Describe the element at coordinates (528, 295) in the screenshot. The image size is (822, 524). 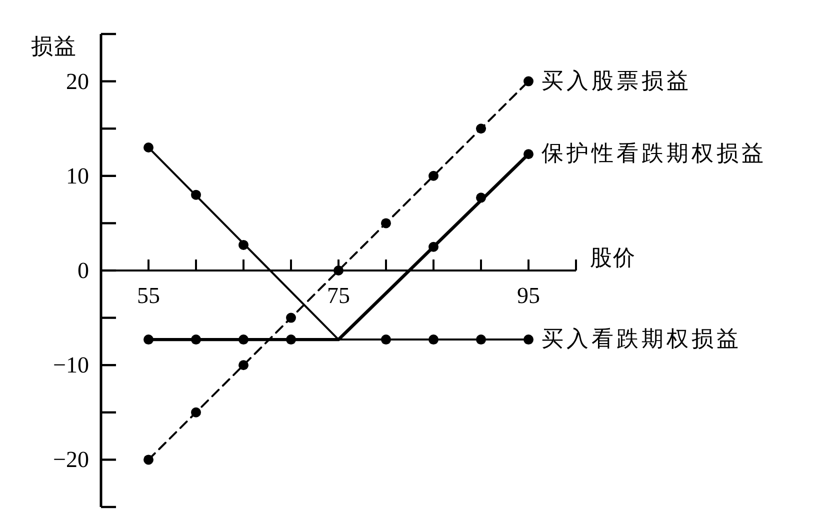
I see `x-tick-label: 95` at that location.